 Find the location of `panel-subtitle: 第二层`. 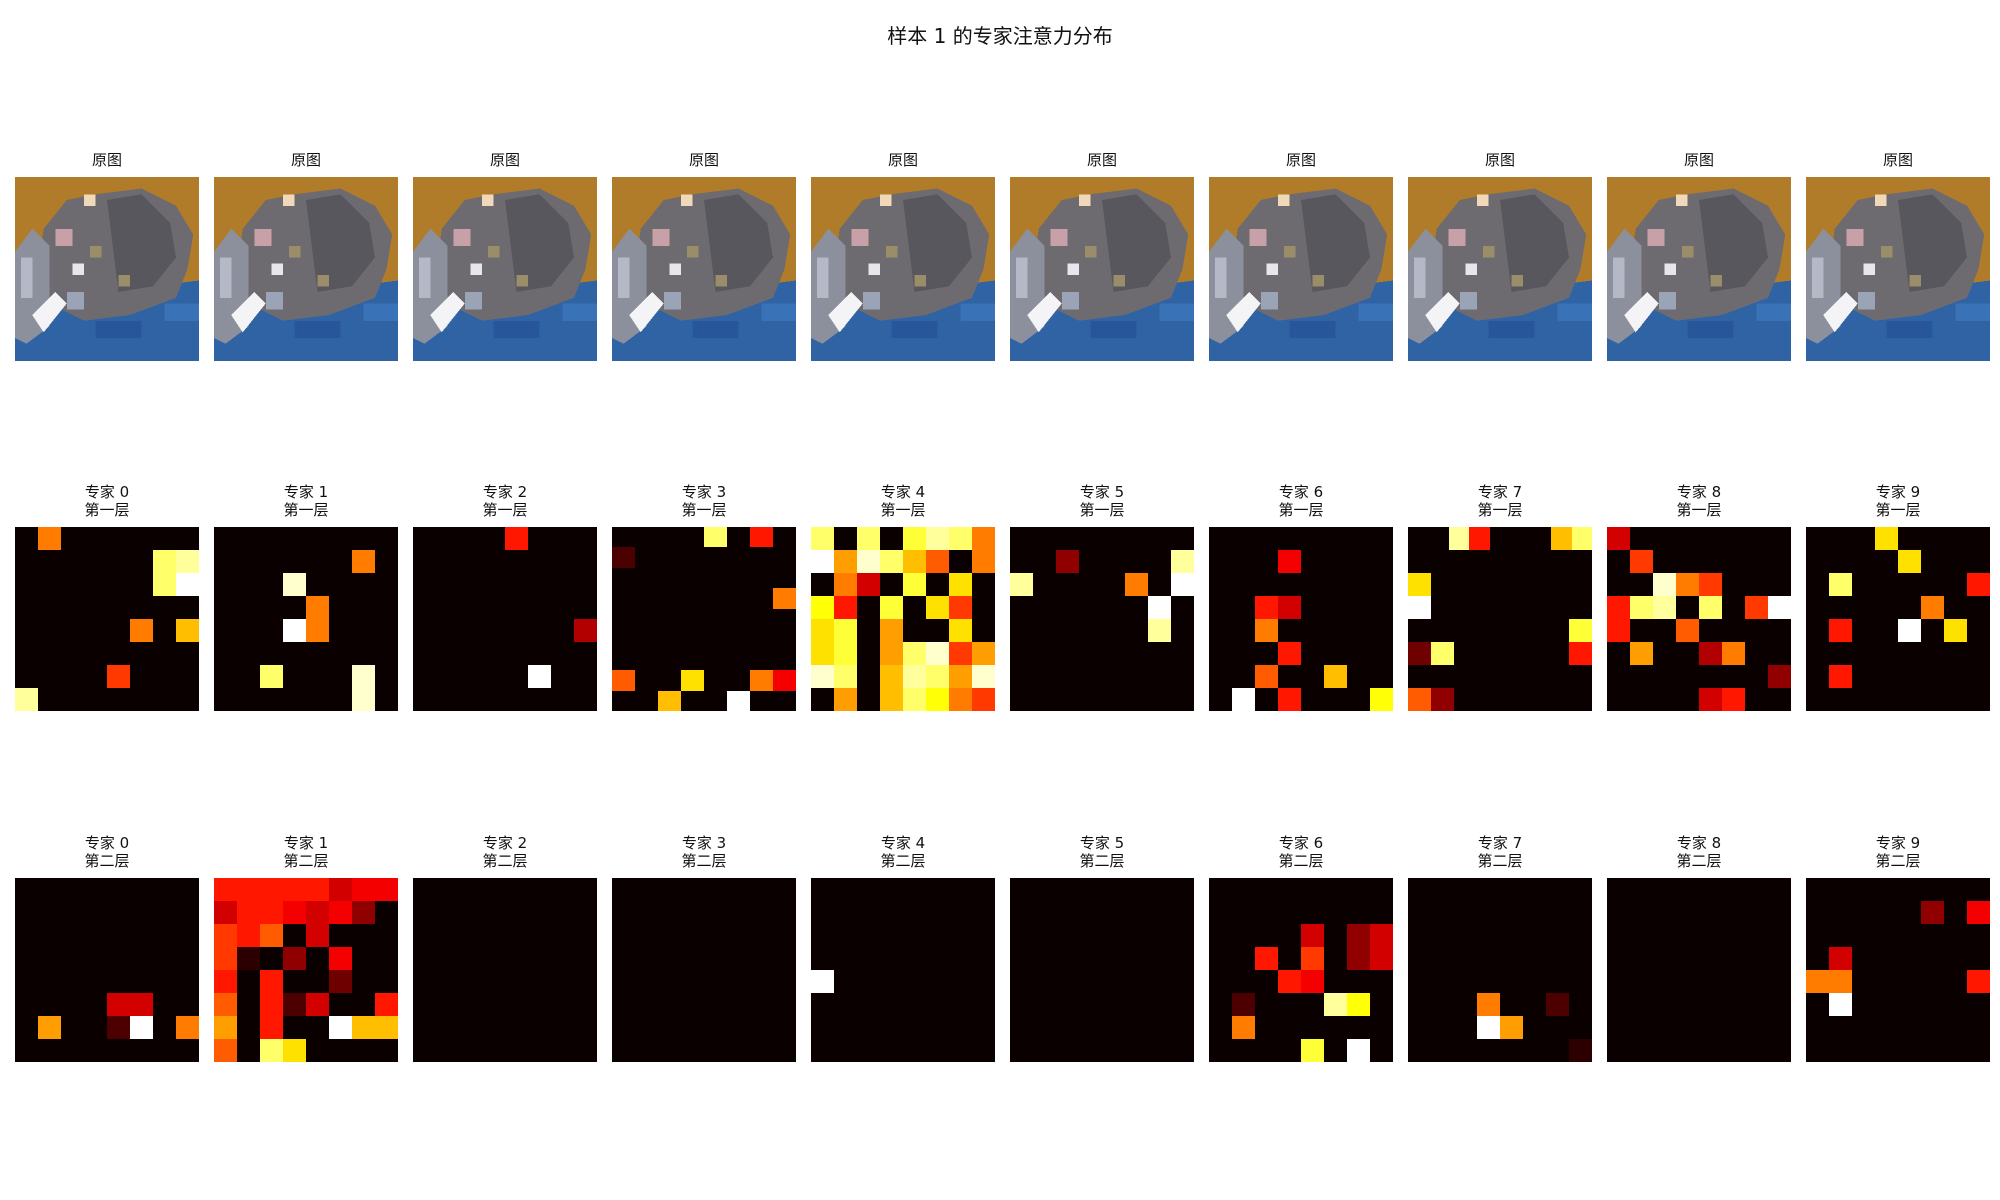

panel-subtitle: 第二层 is located at coordinates (306, 861).